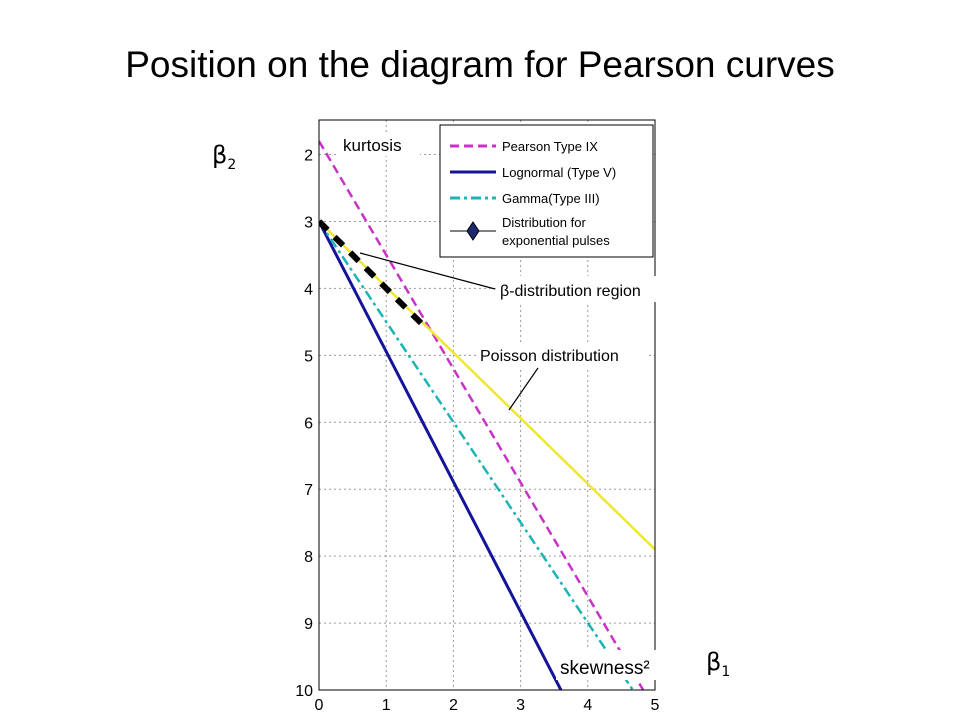  I want to click on x-tick-label: 5, so click(655, 705).